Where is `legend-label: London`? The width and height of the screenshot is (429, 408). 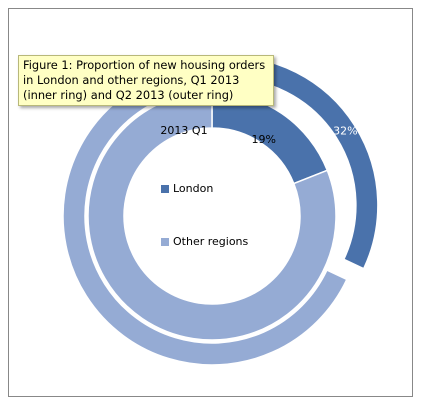 legend-label: London is located at coordinates (193, 188).